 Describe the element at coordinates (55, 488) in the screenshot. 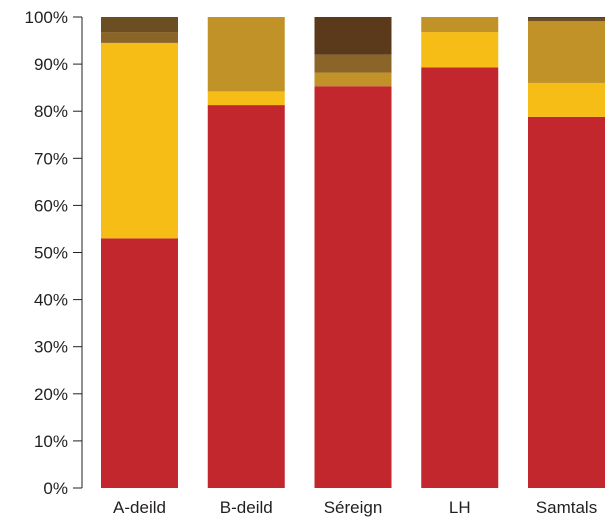

I see `y-tick-label: 0%` at that location.